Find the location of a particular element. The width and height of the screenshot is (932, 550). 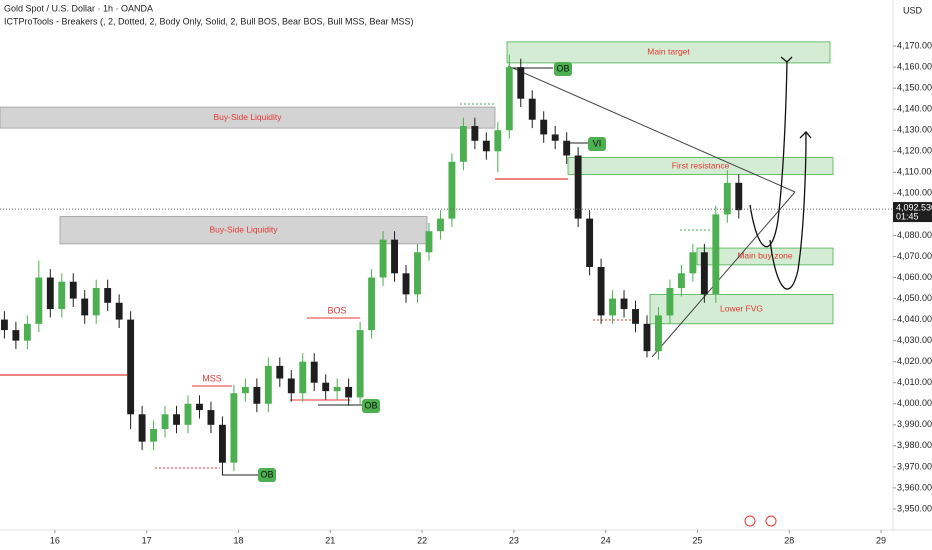

y-tick-label: 4,110.000 is located at coordinates (914, 172).